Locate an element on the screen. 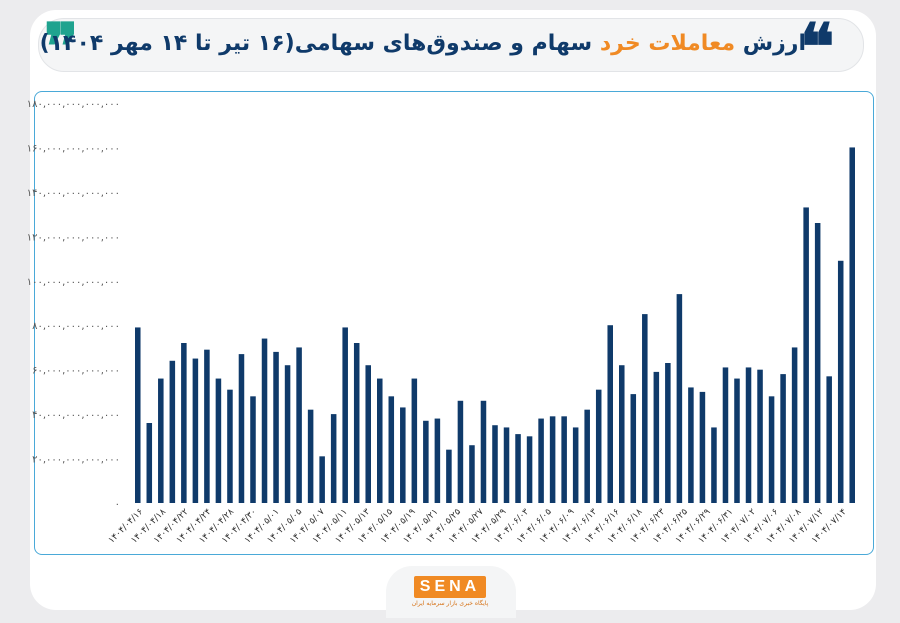 This screenshot has width=900, height=623. title-banner is located at coordinates (451, 45).